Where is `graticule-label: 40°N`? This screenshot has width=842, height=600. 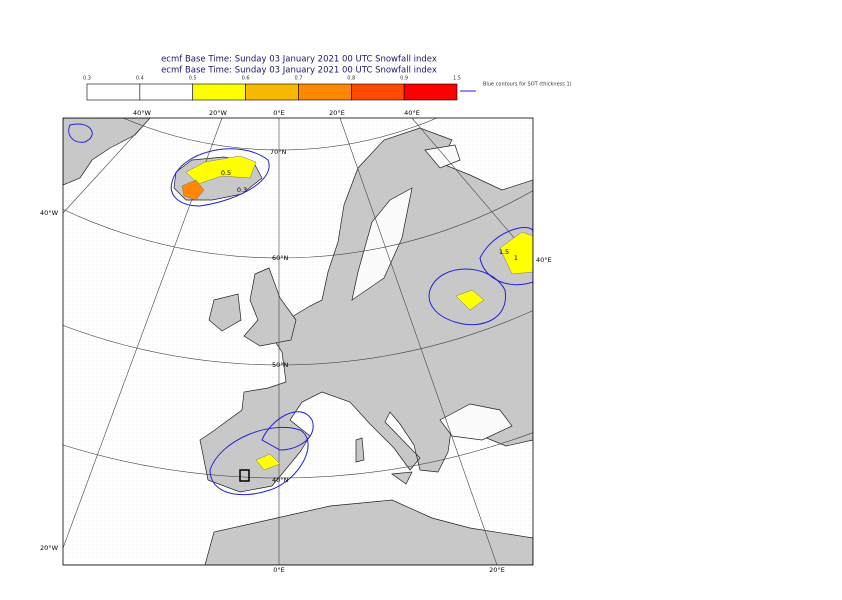
graticule-label: 40°N is located at coordinates (280, 480).